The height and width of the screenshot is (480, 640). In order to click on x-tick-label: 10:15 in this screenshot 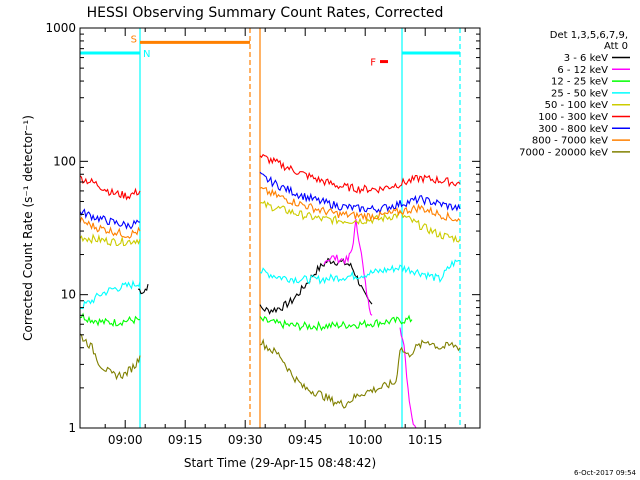, I will do `click(425, 440)`.